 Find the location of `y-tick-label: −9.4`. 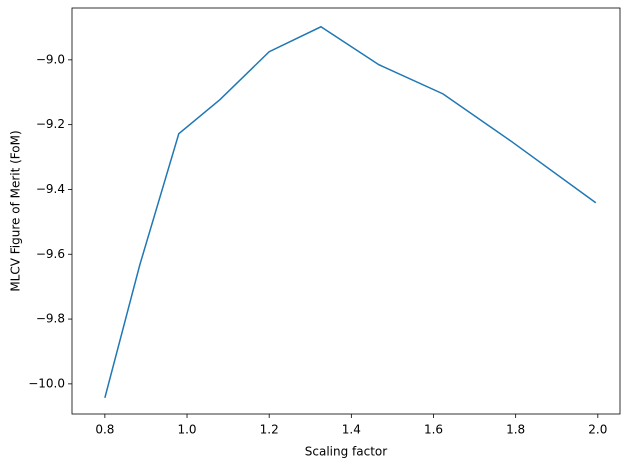

y-tick-label: −9.4 is located at coordinates (50, 189).